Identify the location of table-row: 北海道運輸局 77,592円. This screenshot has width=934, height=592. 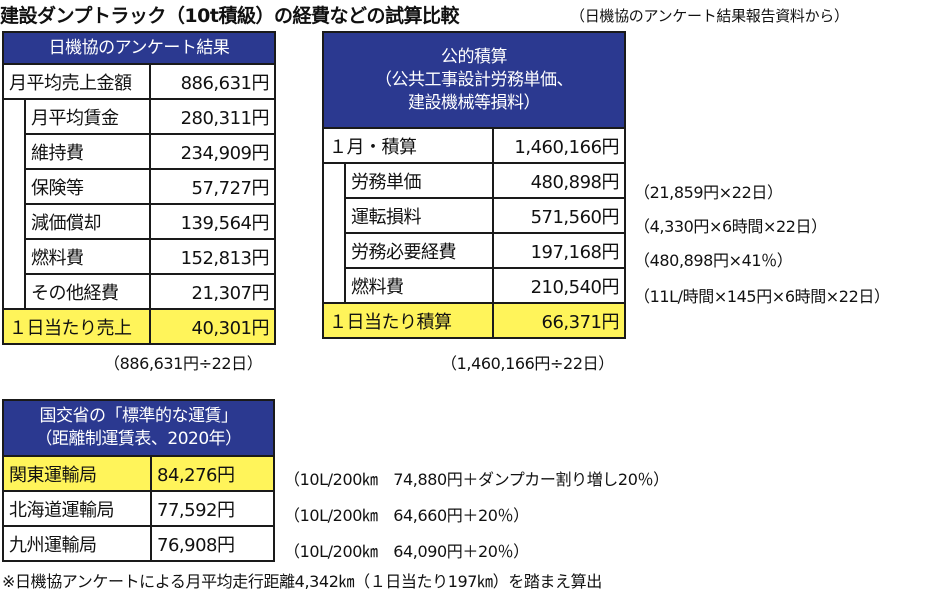
(139, 508).